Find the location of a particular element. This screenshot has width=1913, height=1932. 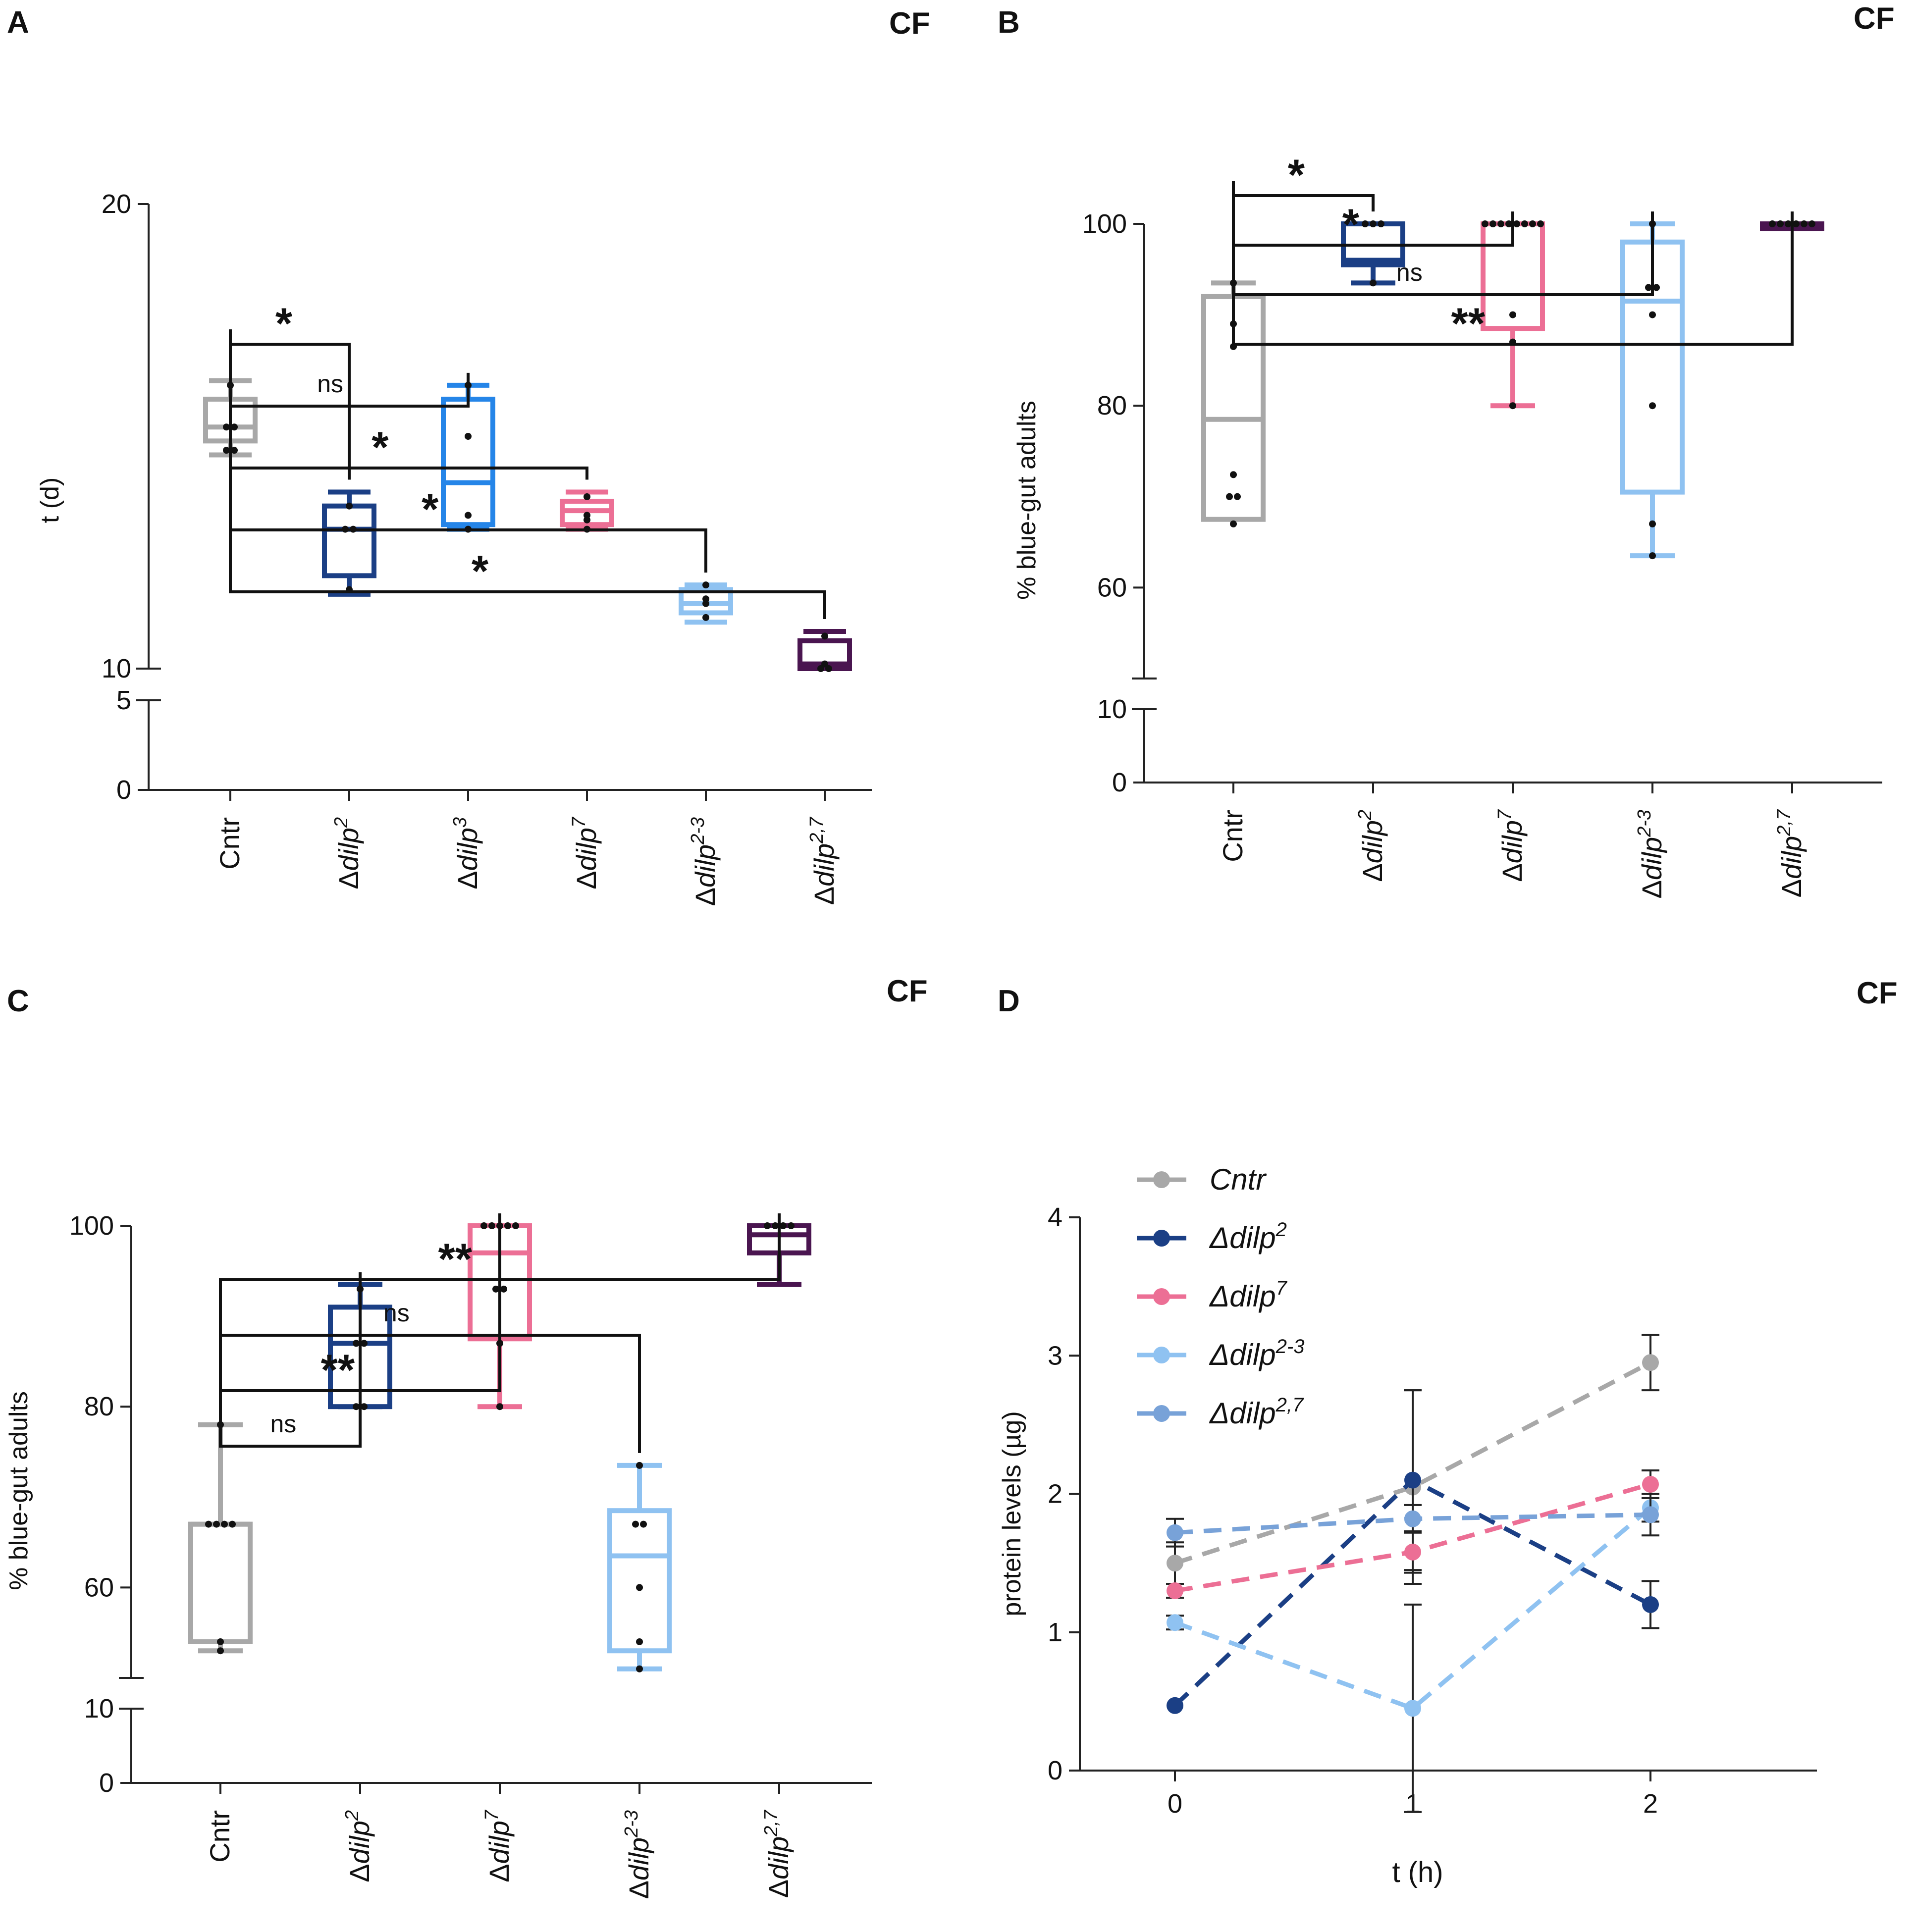

y-tick-label: 100 is located at coordinates (1104, 224).